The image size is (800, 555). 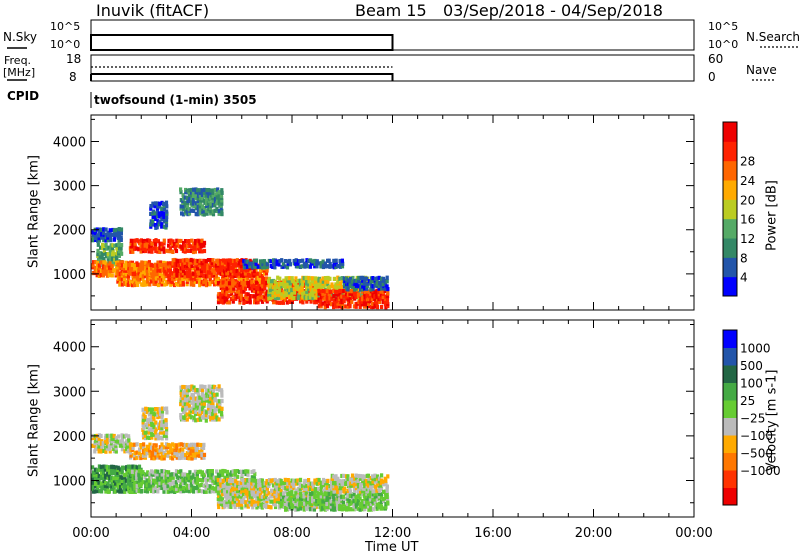 I want to click on x-tick-label: 16:00, so click(x=492, y=533).